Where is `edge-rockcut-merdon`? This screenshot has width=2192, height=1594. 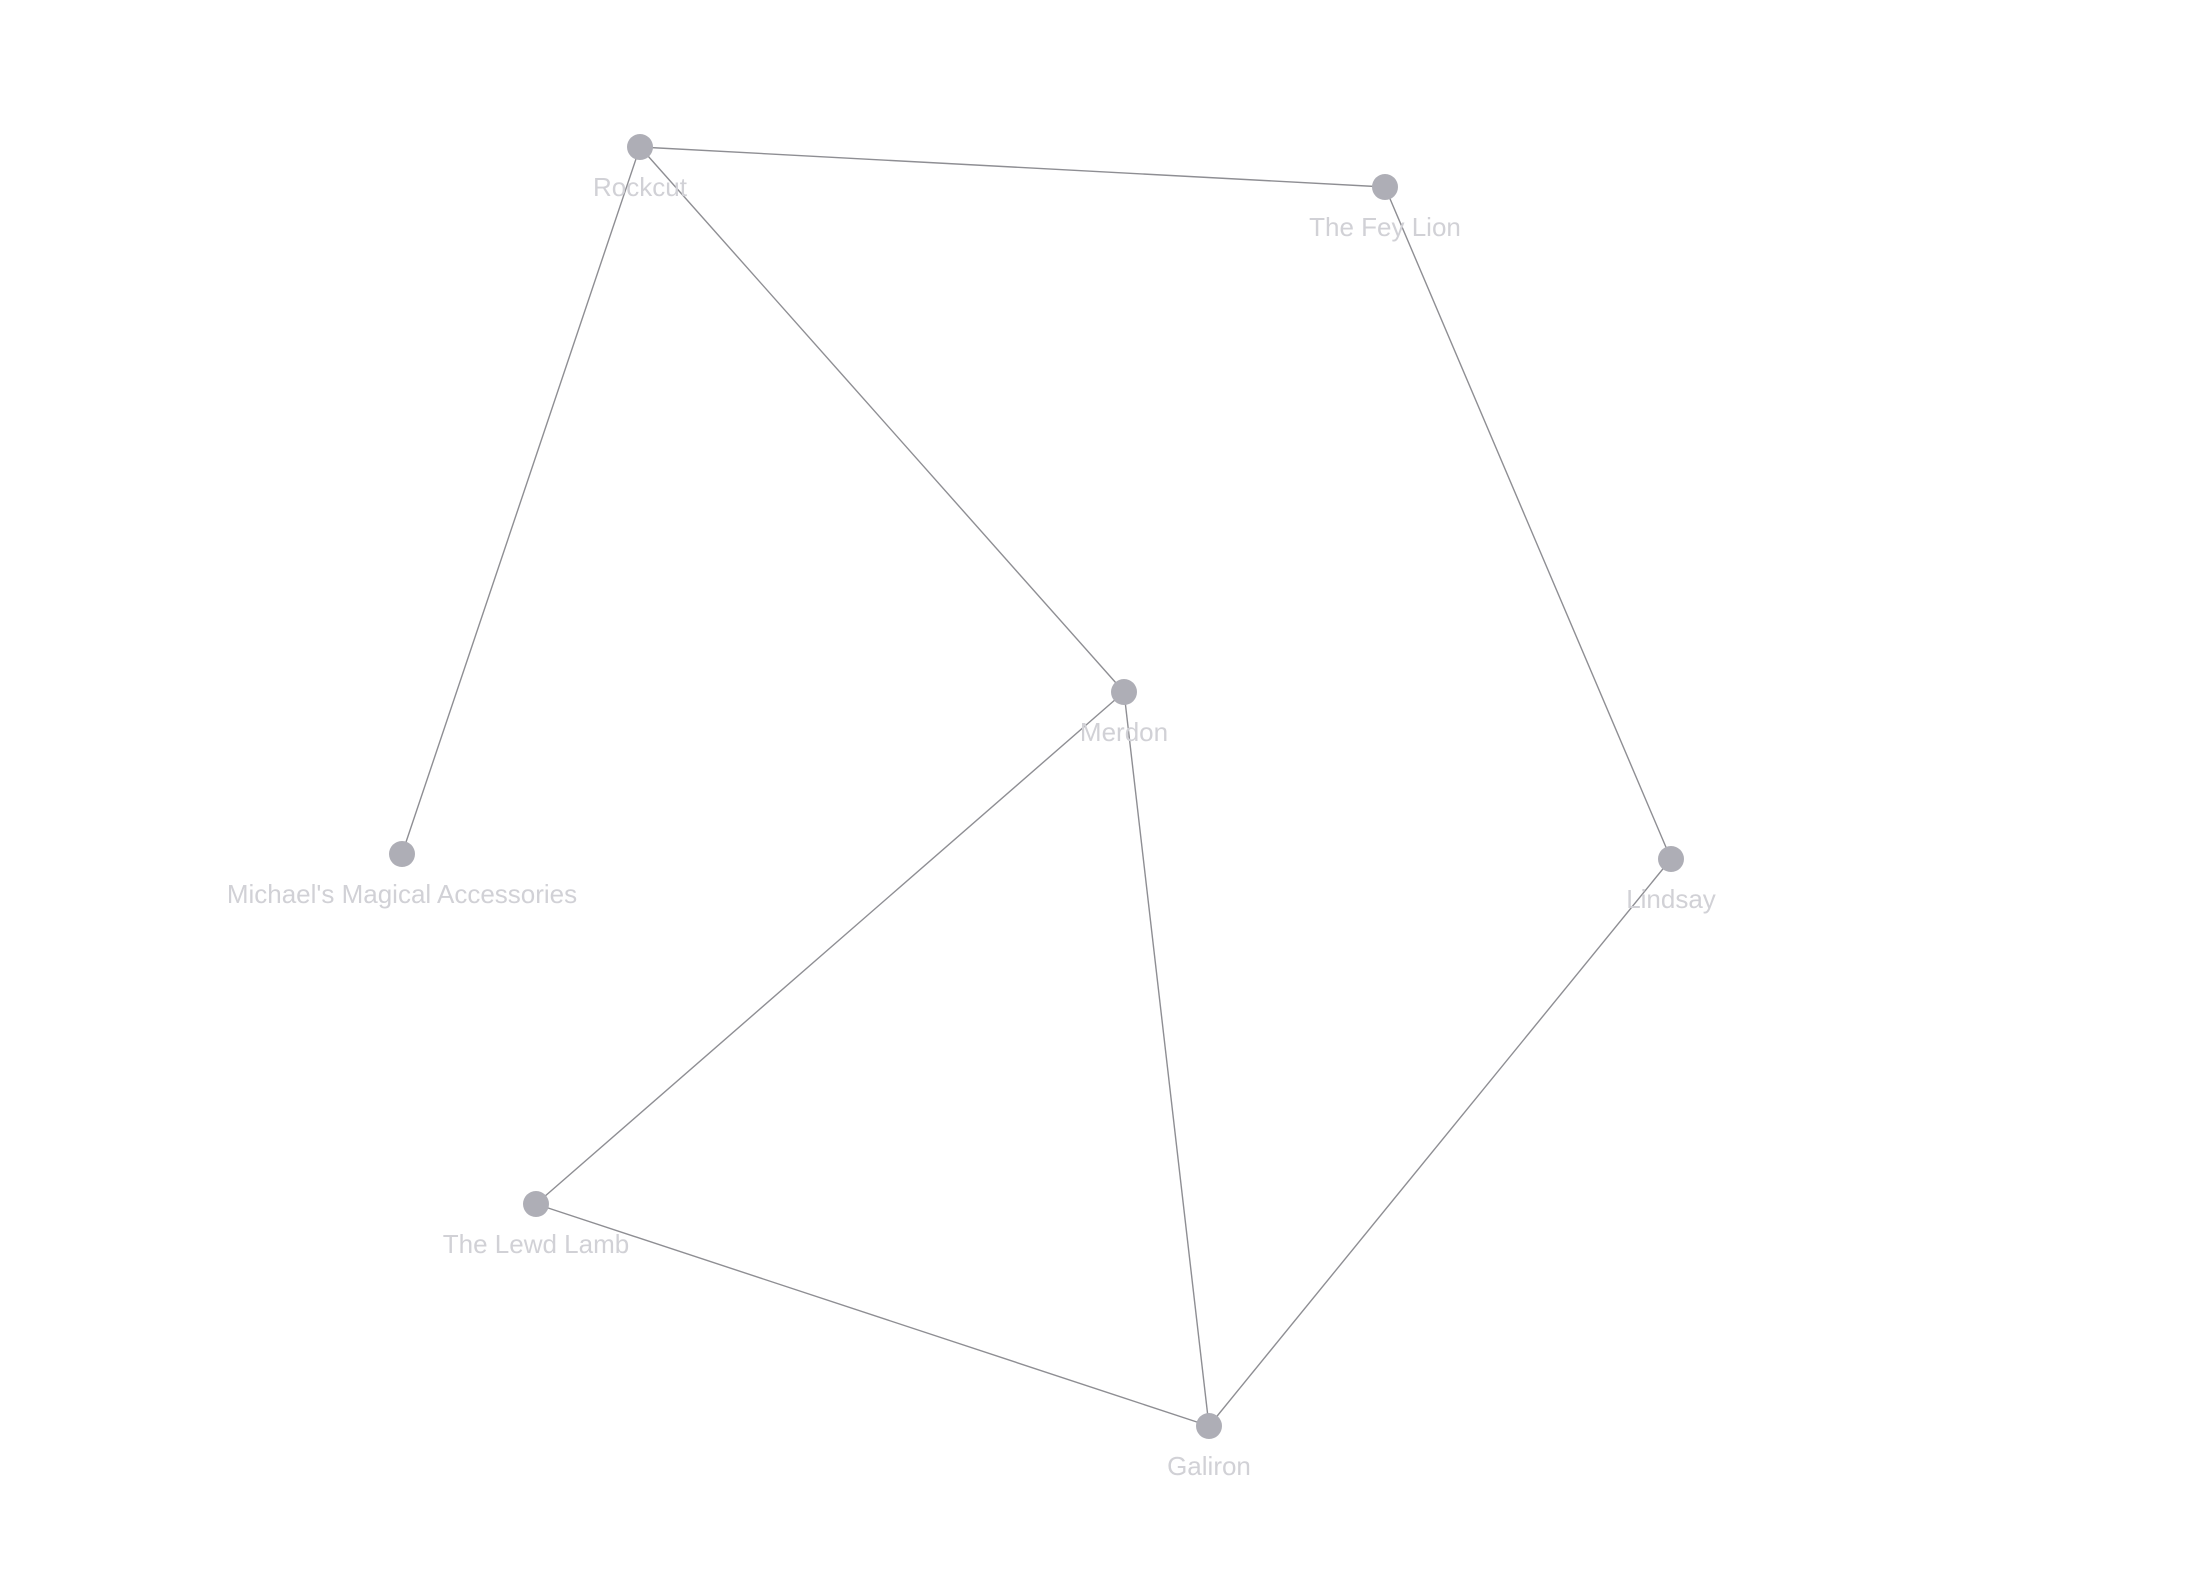 edge-rockcut-merdon is located at coordinates (882, 419).